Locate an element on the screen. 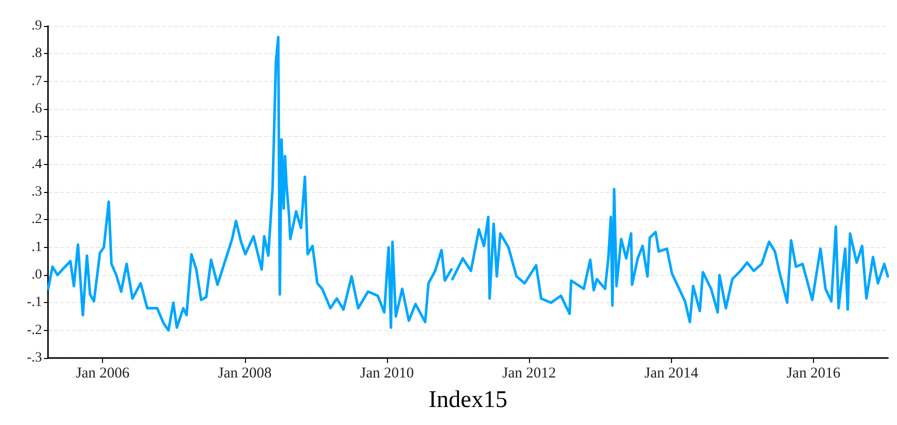  x-tick-label: Jan 2016 is located at coordinates (813, 374).